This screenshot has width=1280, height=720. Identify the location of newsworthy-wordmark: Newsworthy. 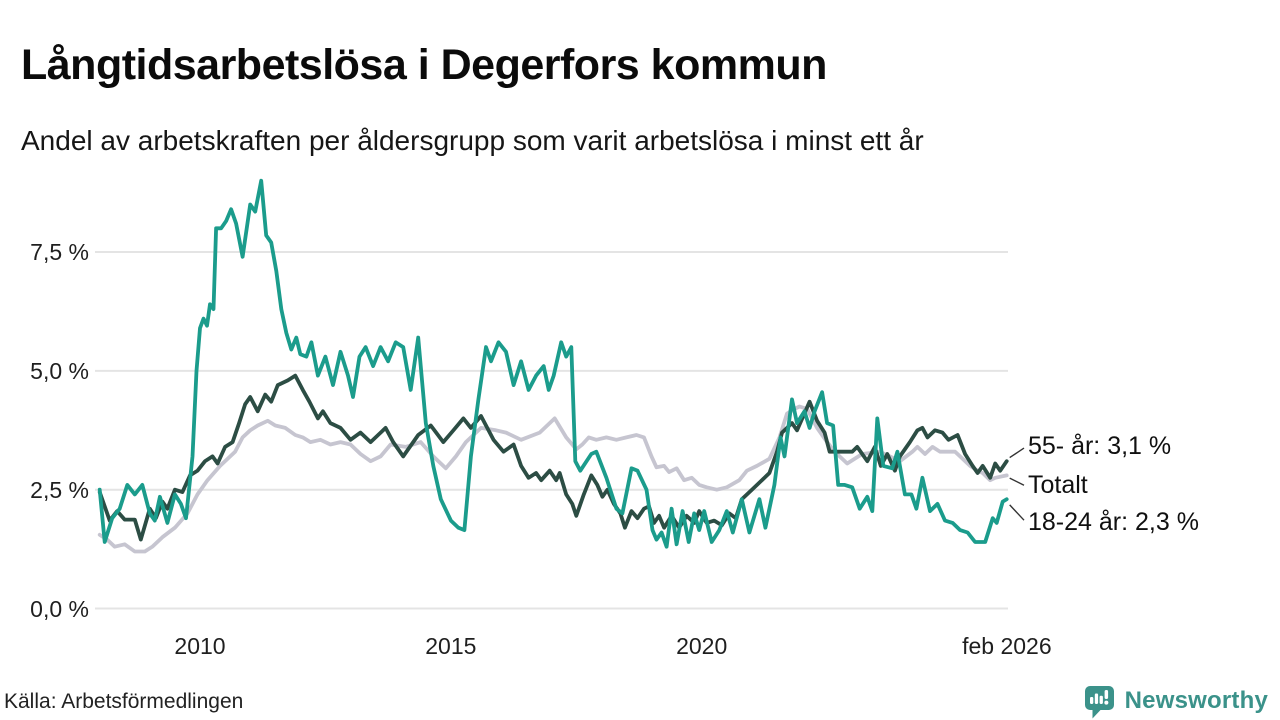
(1196, 700).